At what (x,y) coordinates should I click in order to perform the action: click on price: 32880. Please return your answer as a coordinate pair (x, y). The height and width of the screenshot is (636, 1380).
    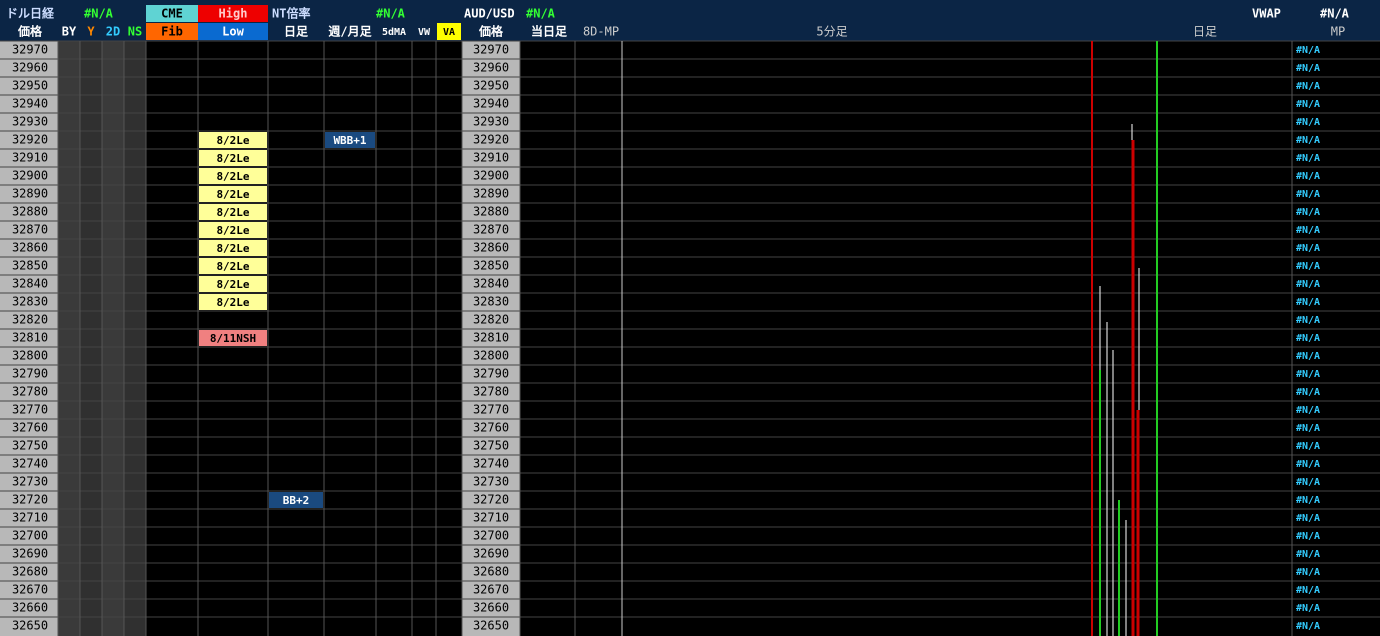
    Looking at the image, I should click on (491, 212).